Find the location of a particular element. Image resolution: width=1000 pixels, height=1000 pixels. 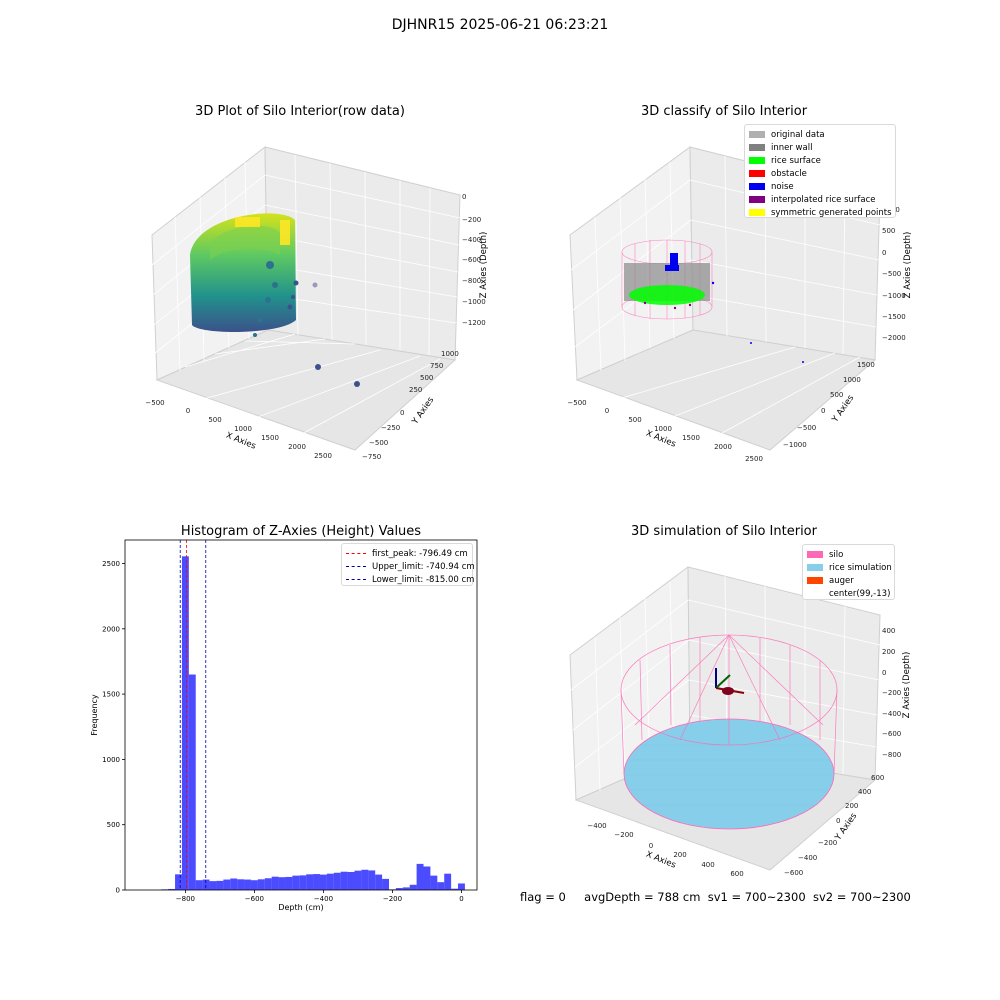

legend-label: Lower_limit: -815.00 cm is located at coordinates (423, 579).